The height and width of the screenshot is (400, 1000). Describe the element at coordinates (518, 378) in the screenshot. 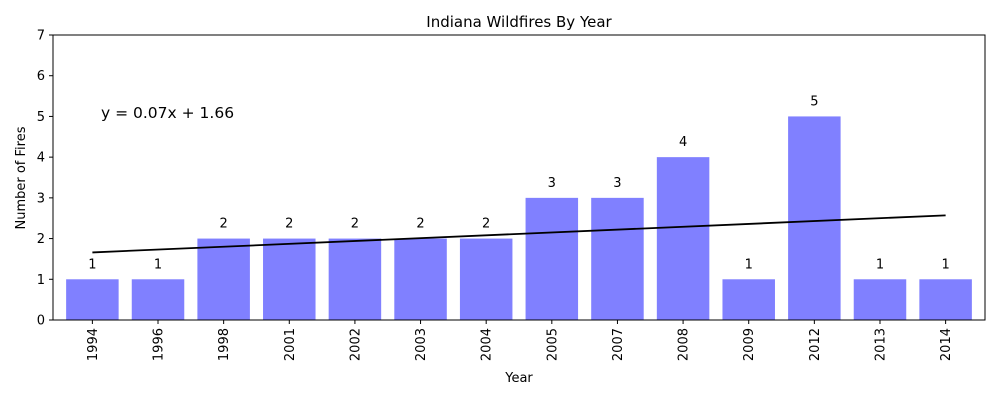

I see `x-axis-label: Year` at that location.